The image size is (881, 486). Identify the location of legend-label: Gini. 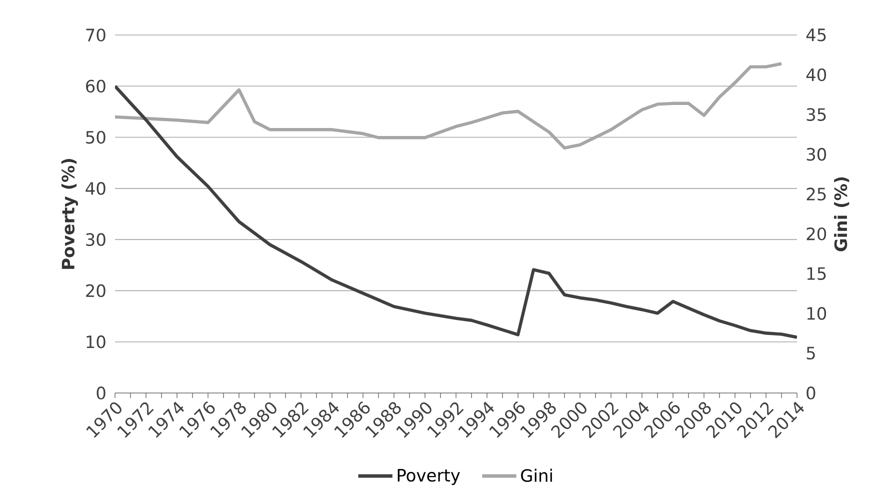
(536, 475).